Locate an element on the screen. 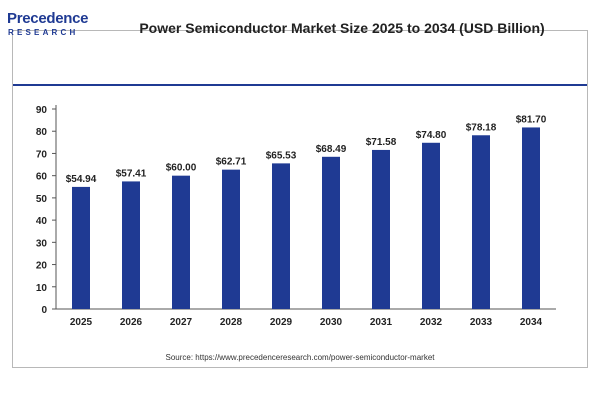  header-divider is located at coordinates (300, 85).